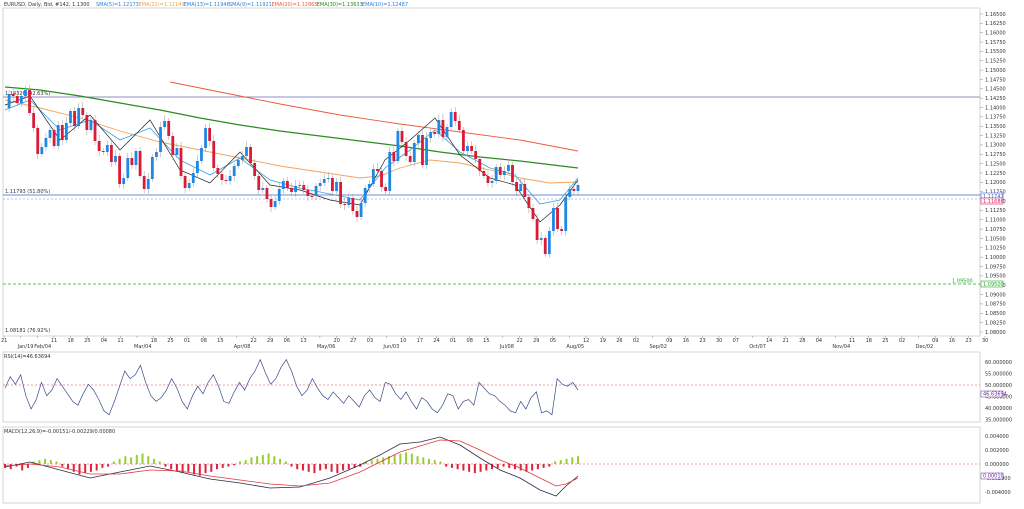 The image size is (1024, 509). What do you see at coordinates (993, 197) in the screenshot?
I see `price-marker-label: 1.11747` at bounding box center [993, 197].